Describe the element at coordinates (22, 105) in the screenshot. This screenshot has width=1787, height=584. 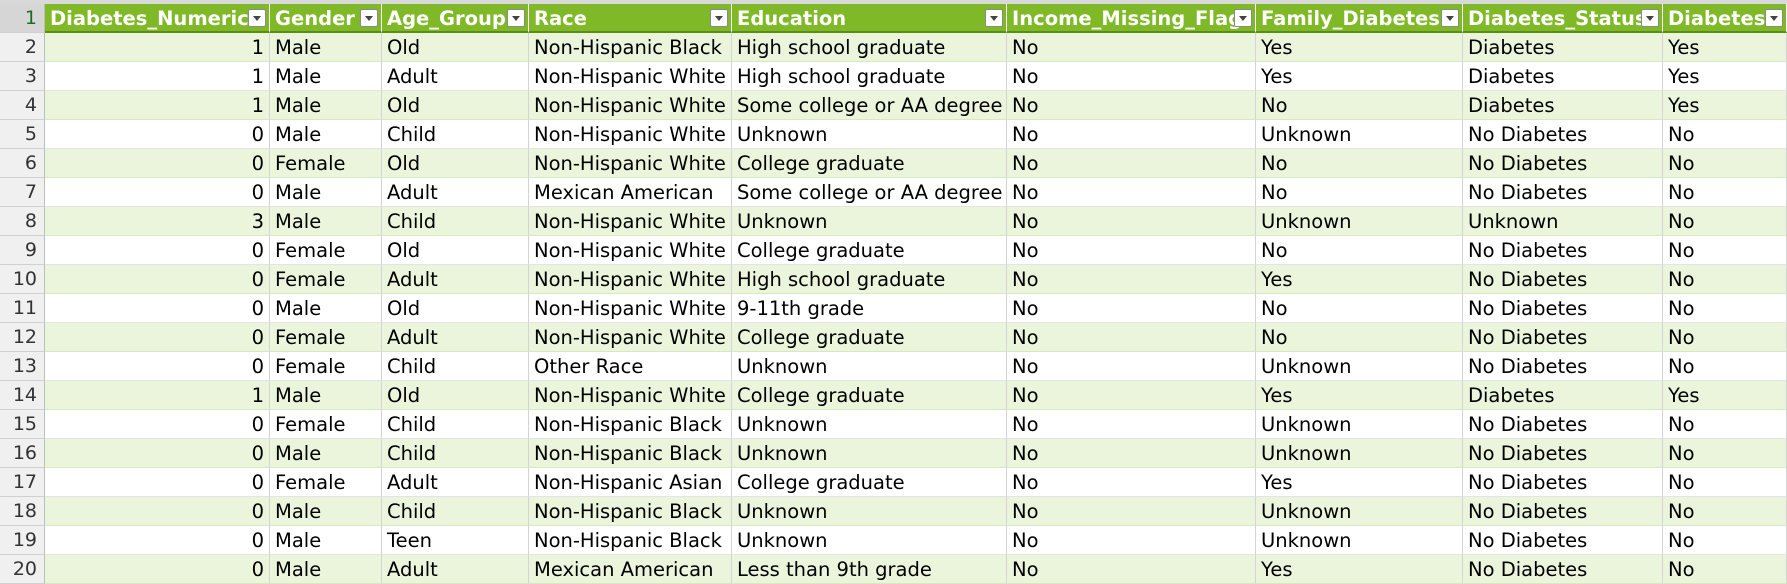
I see `row-number: 4` at that location.